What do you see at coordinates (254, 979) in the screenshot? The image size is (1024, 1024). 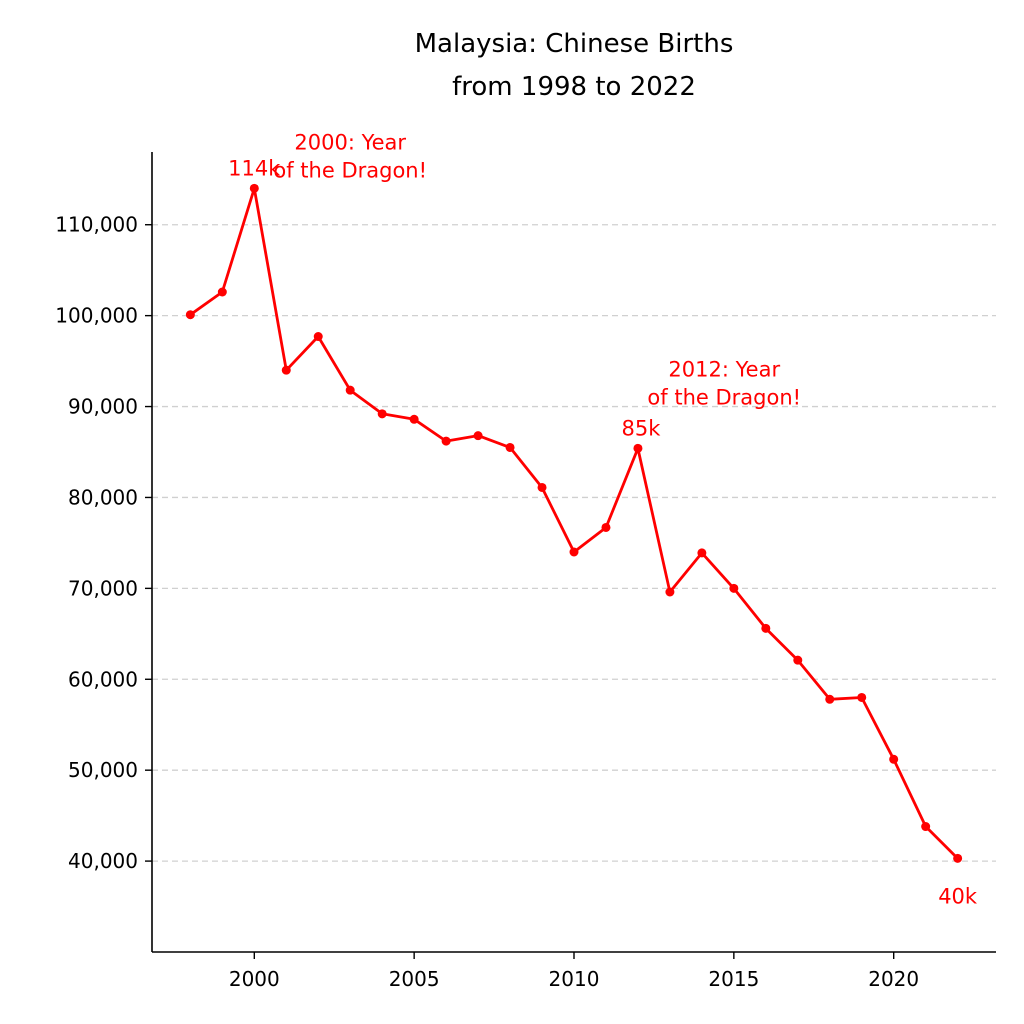 I see `x-tick-label: 2000` at bounding box center [254, 979].